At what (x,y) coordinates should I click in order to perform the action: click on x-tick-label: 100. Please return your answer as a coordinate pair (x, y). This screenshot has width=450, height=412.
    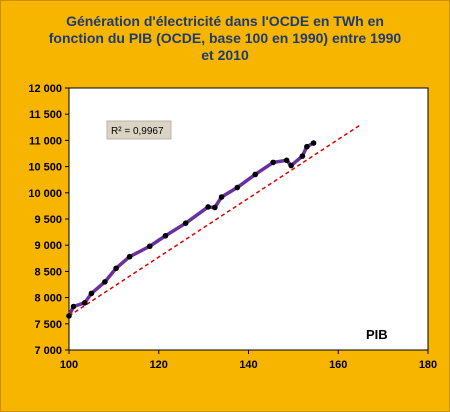
    Looking at the image, I should click on (69, 365).